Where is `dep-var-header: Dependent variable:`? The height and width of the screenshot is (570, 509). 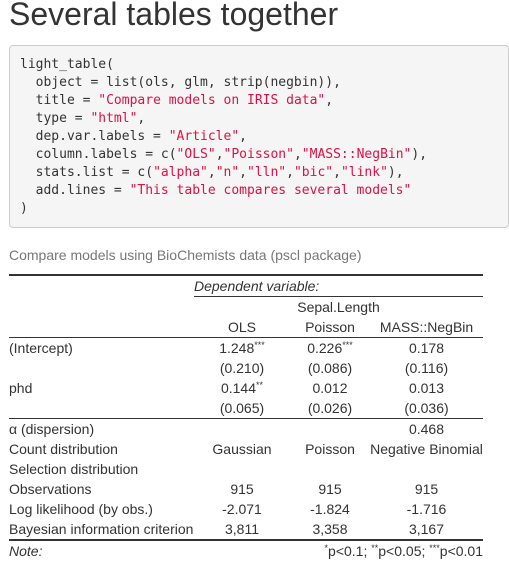
dep-var-header: Dependent variable: is located at coordinates (338, 285).